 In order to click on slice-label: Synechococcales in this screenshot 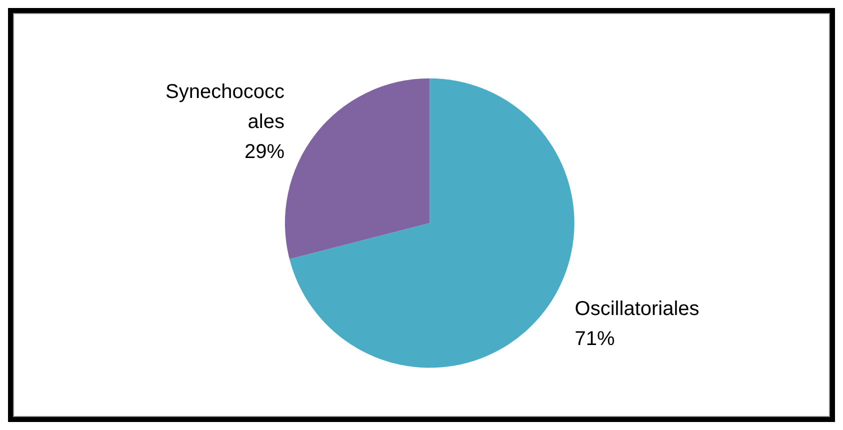, I will do `click(225, 107)`.